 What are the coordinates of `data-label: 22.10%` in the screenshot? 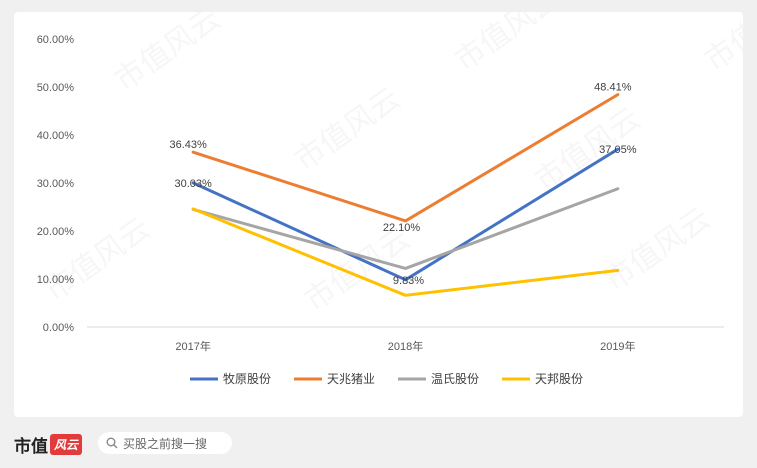 It's located at (402, 228).